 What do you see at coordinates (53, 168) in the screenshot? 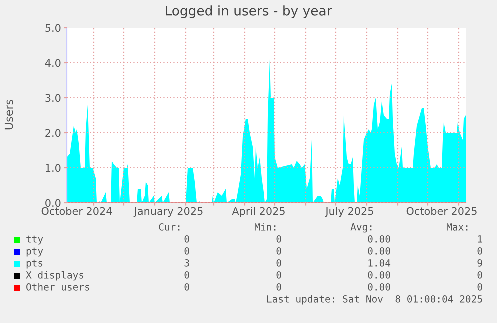
I see `y-tick-label: 1.0` at bounding box center [53, 168].